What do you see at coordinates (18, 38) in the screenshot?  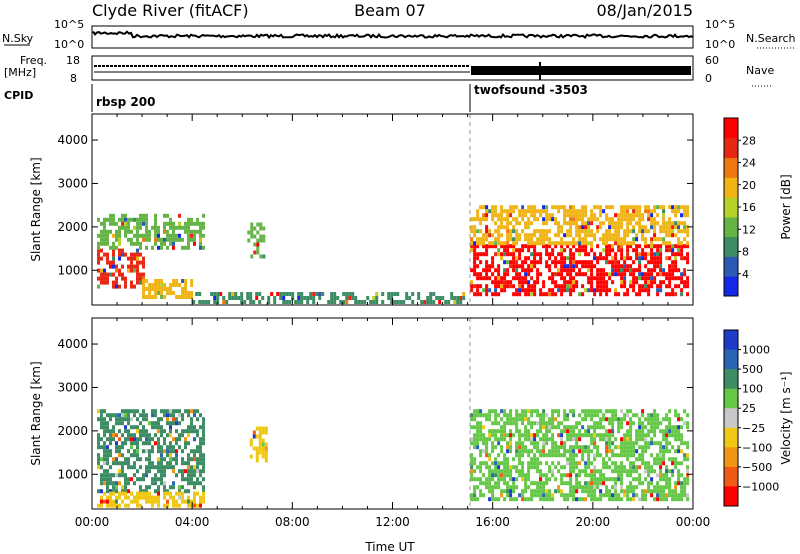 I see `nsky-label: N.Sky` at bounding box center [18, 38].